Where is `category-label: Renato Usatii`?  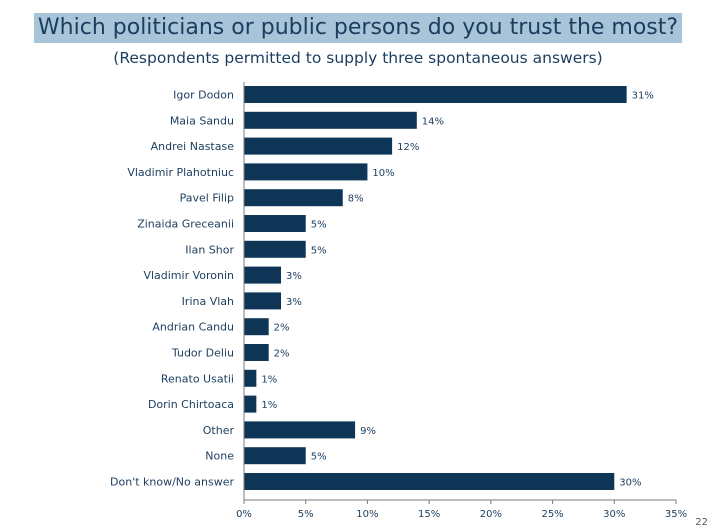 category-label: Renato Usatii is located at coordinates (197, 378).